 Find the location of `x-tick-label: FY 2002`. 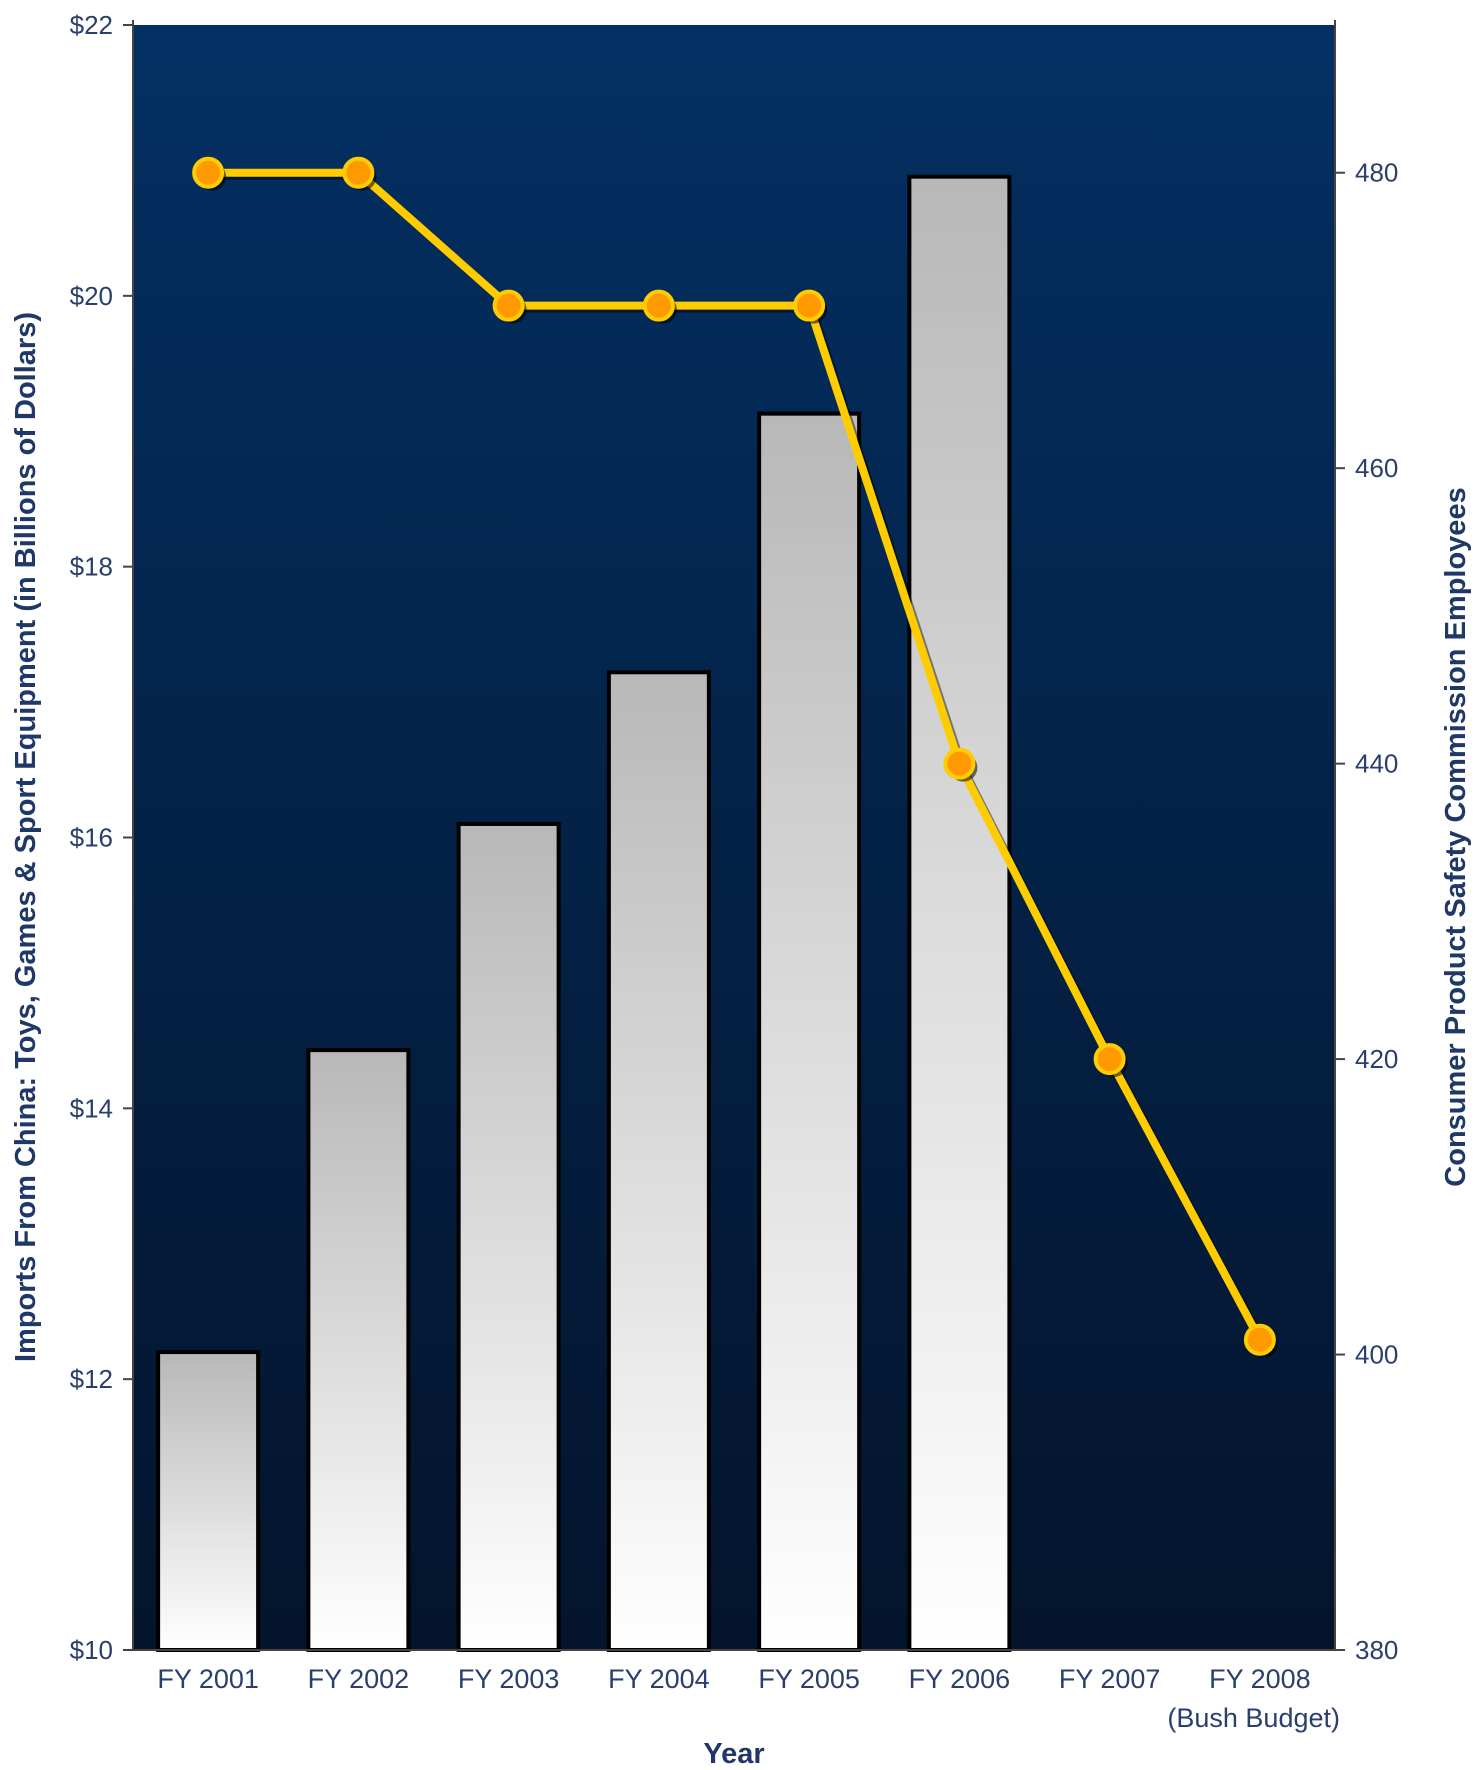

x-tick-label: FY 2002 is located at coordinates (359, 1679).